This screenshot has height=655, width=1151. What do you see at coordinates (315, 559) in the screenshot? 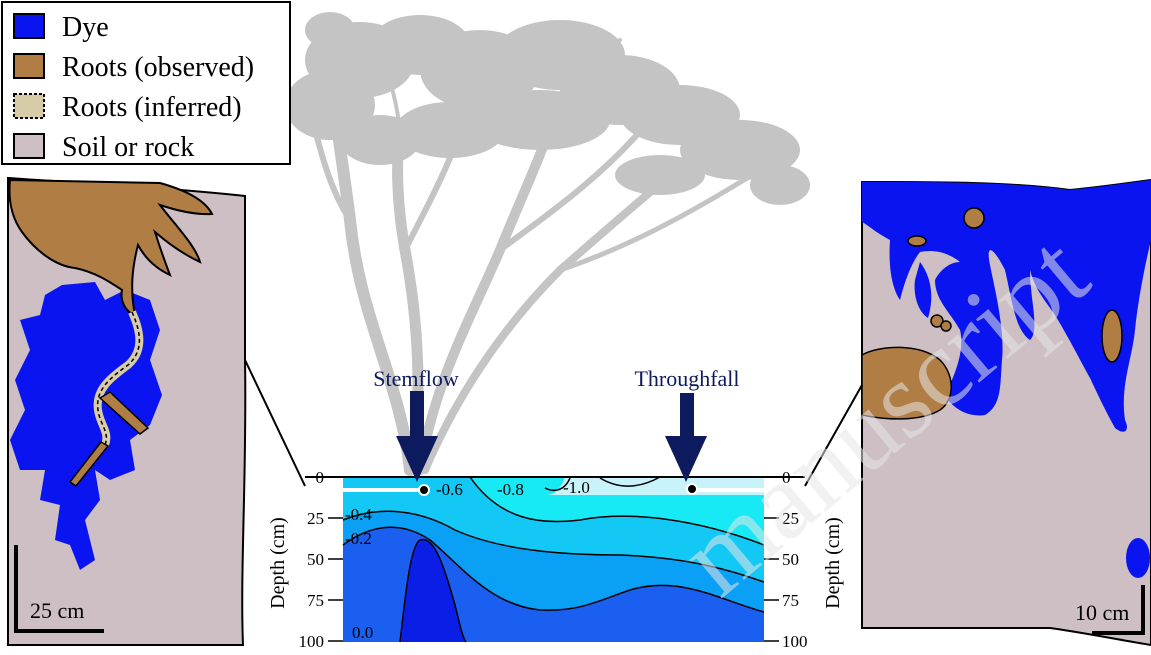
I see `left-tick-50: 50` at bounding box center [315, 559].